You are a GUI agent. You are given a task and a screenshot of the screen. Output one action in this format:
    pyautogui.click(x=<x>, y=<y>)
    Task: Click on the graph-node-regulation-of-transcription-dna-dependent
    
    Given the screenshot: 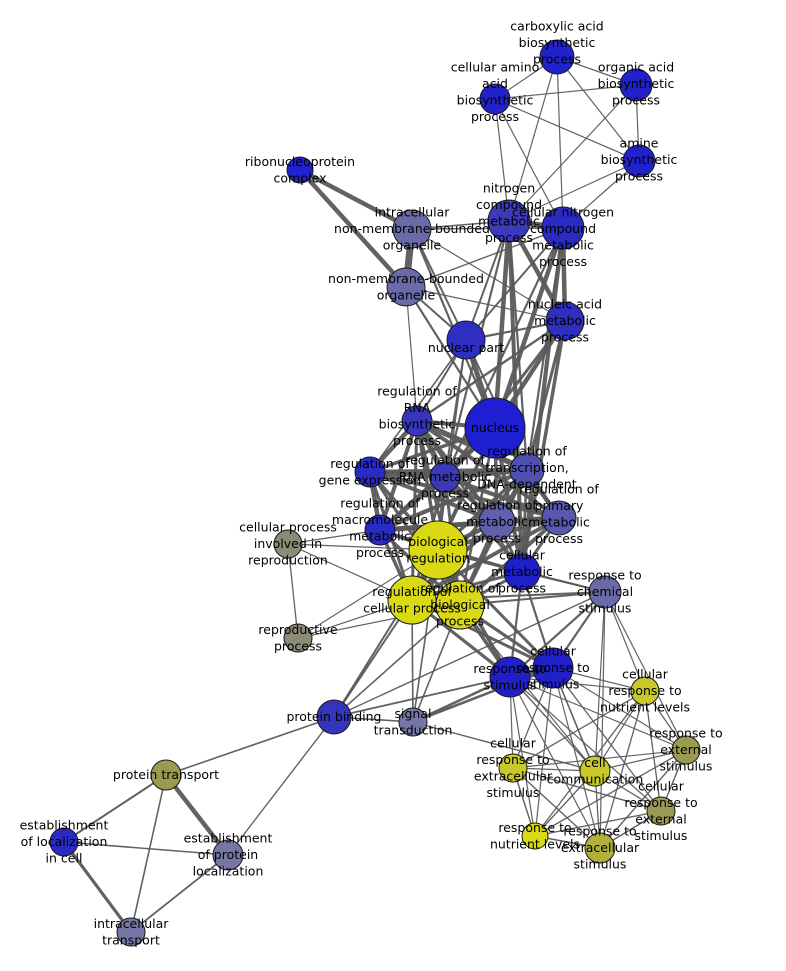 What is the action you would take?
    pyautogui.click(x=527, y=470)
    